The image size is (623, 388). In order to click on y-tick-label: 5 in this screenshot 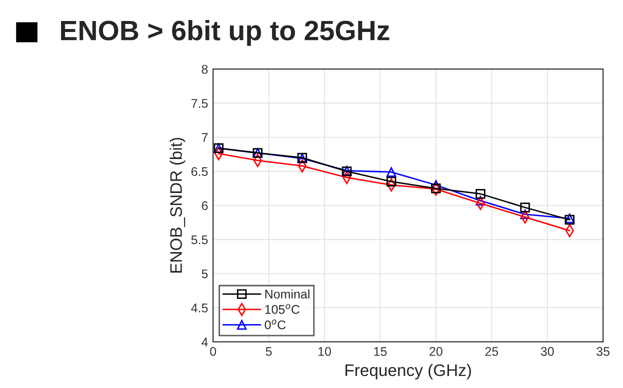, I will do `click(205, 274)`.